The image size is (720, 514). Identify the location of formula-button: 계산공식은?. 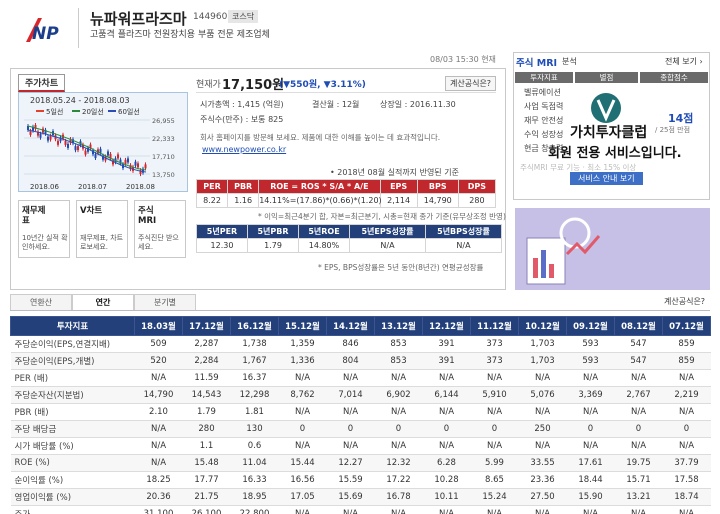
(471, 83).